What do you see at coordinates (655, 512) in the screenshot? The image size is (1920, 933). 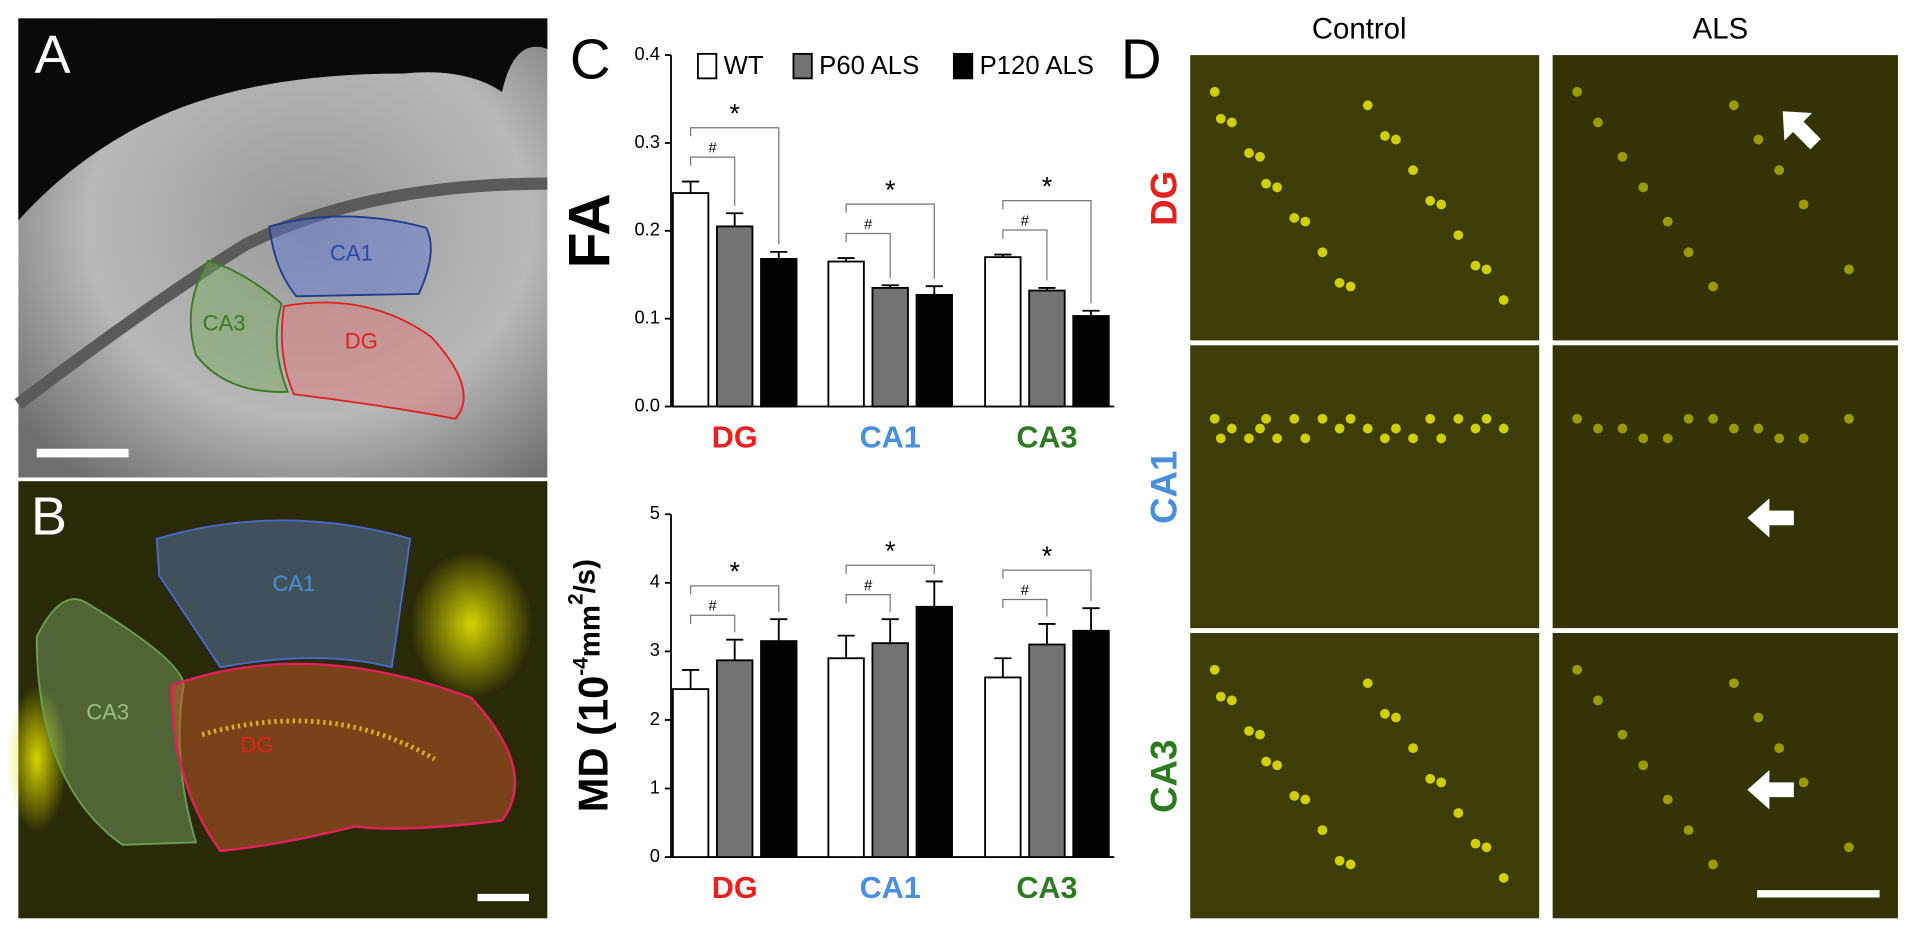 I see `y-tick-label: 5` at bounding box center [655, 512].